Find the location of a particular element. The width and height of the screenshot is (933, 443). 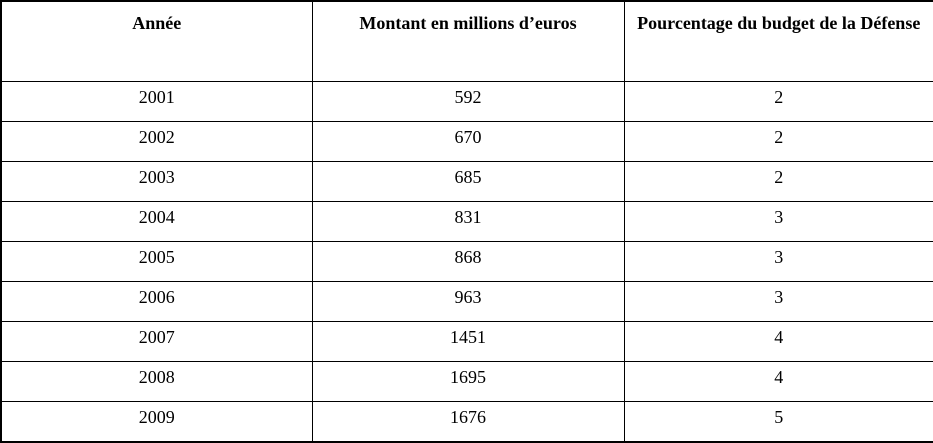

cell-annee: 2006 is located at coordinates (156, 301).